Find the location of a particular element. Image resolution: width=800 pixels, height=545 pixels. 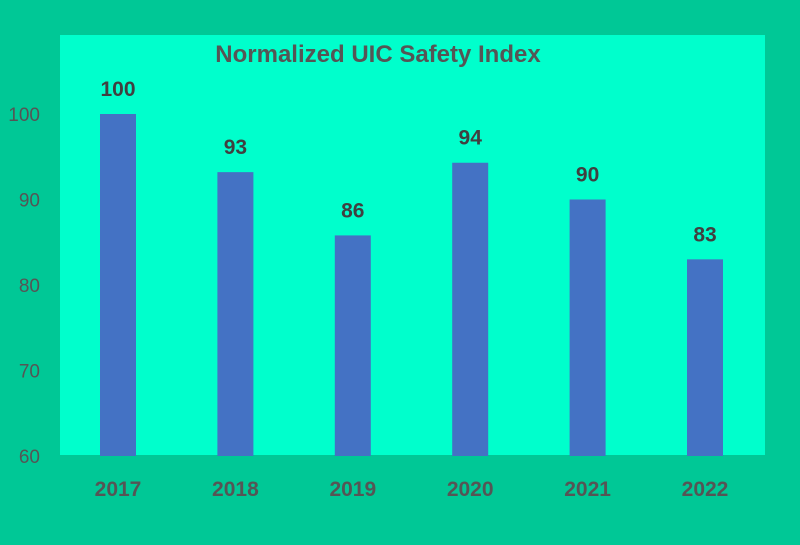

data-label-2019: 86 is located at coordinates (352, 210).